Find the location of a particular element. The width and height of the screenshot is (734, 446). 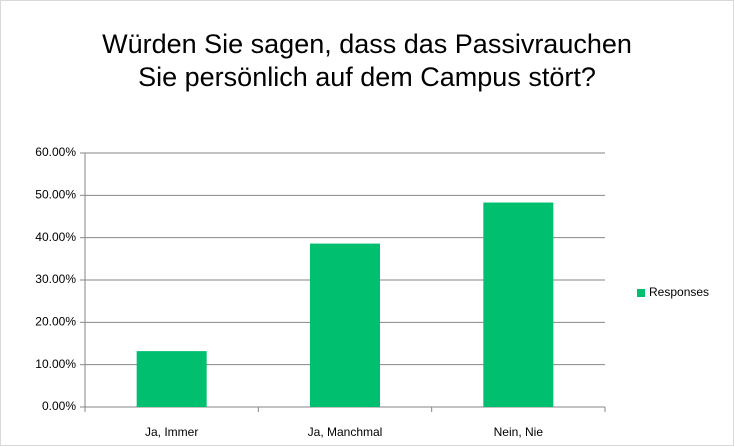

x-tick-label: Ja, Immer is located at coordinates (171, 432).